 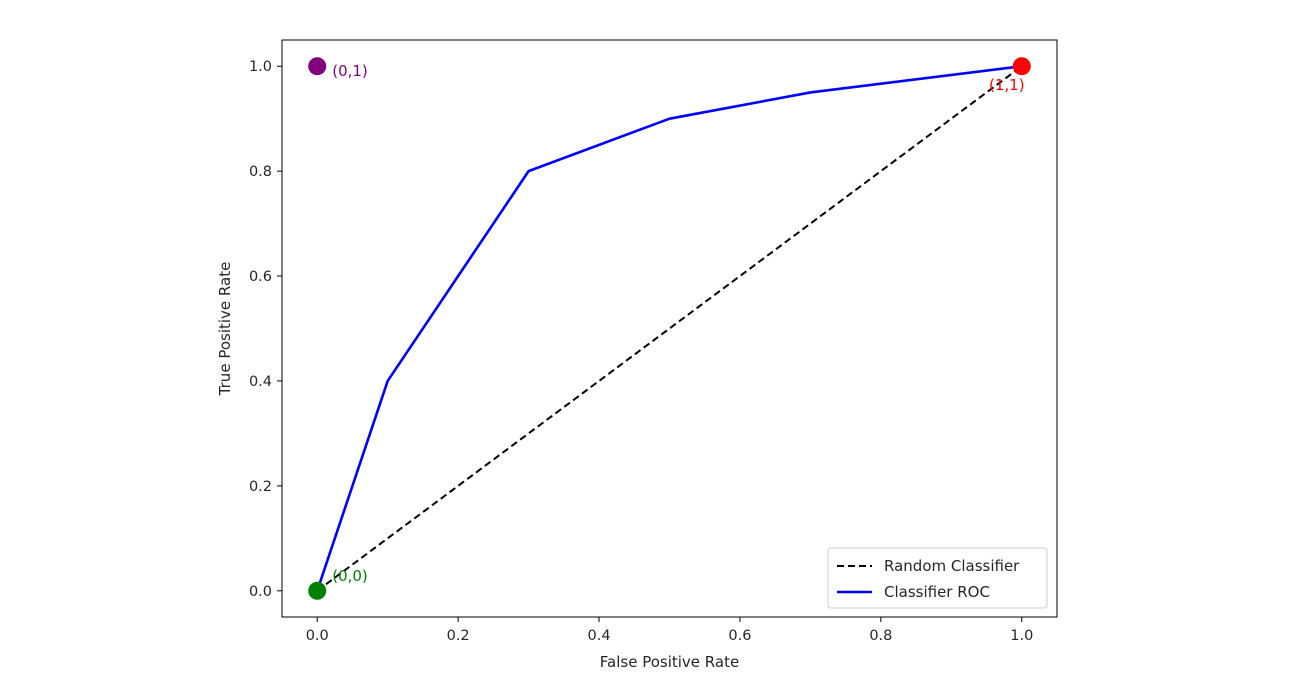 What do you see at coordinates (260, 67) in the screenshot?
I see `y-tick-label: 1.0` at bounding box center [260, 67].